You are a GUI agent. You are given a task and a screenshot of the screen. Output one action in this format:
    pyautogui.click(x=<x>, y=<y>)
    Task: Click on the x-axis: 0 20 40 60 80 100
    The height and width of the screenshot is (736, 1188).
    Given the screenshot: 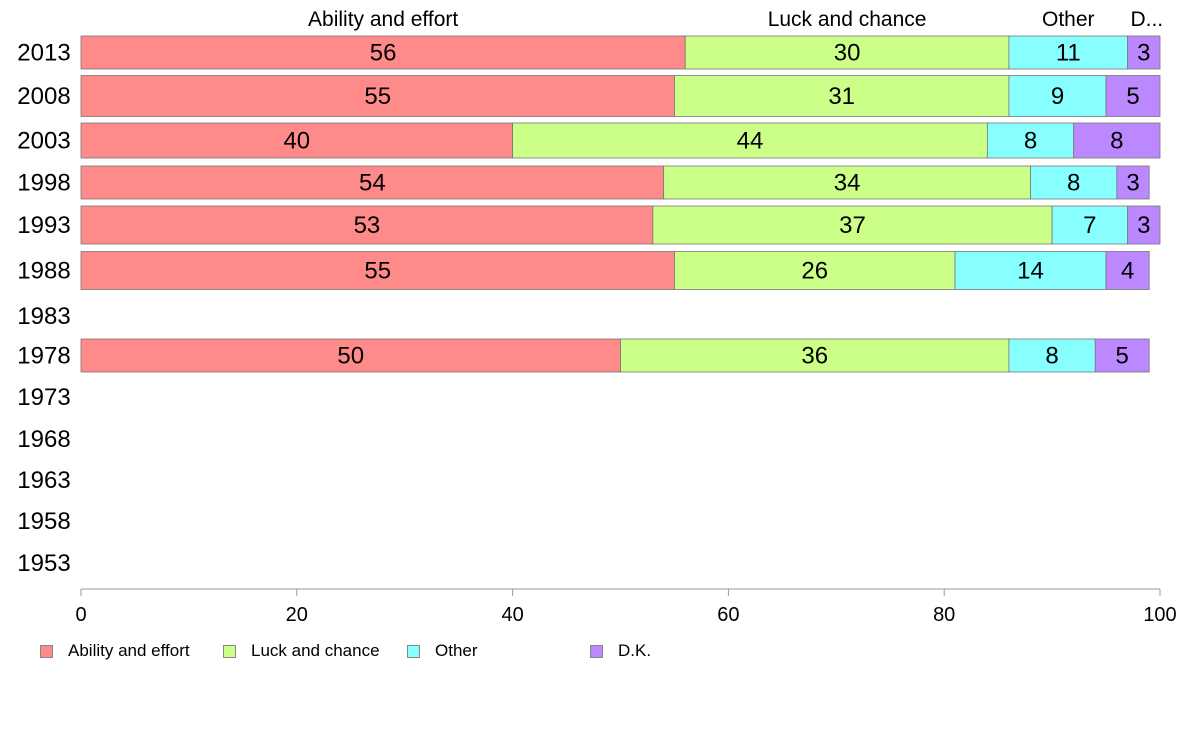 What is the action you would take?
    pyautogui.click(x=626, y=607)
    